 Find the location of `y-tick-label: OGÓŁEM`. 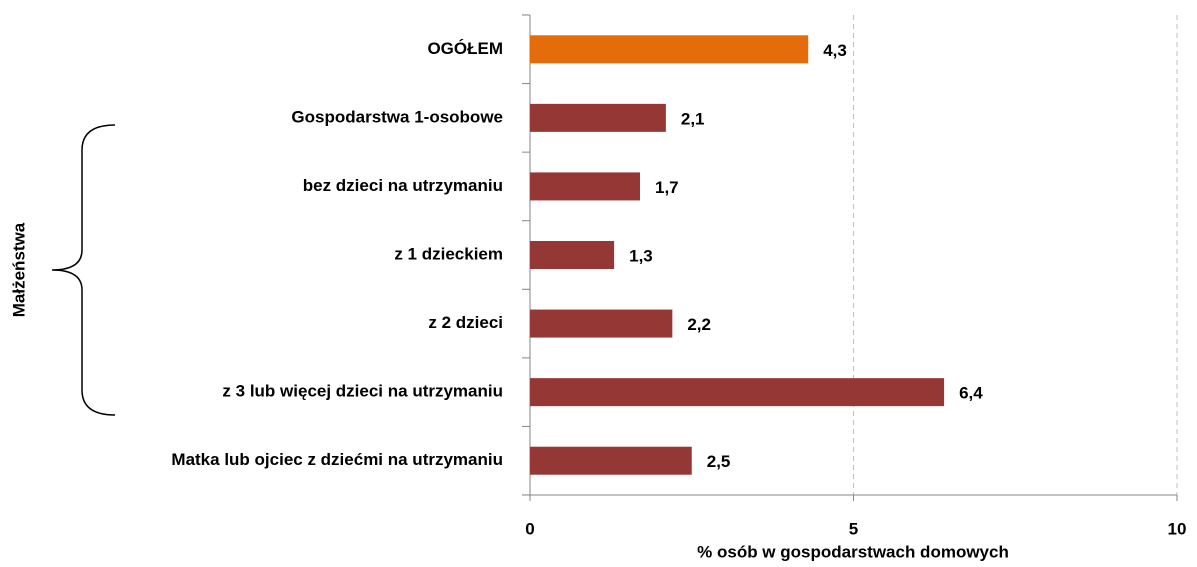

y-tick-label: OGÓŁEM is located at coordinates (465, 48).